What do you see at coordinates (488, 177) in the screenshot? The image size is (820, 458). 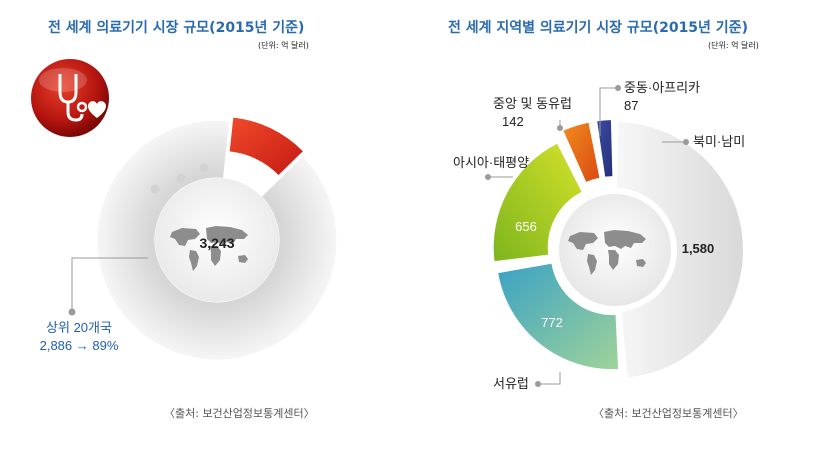 I see `leader-dot-ap` at bounding box center [488, 177].